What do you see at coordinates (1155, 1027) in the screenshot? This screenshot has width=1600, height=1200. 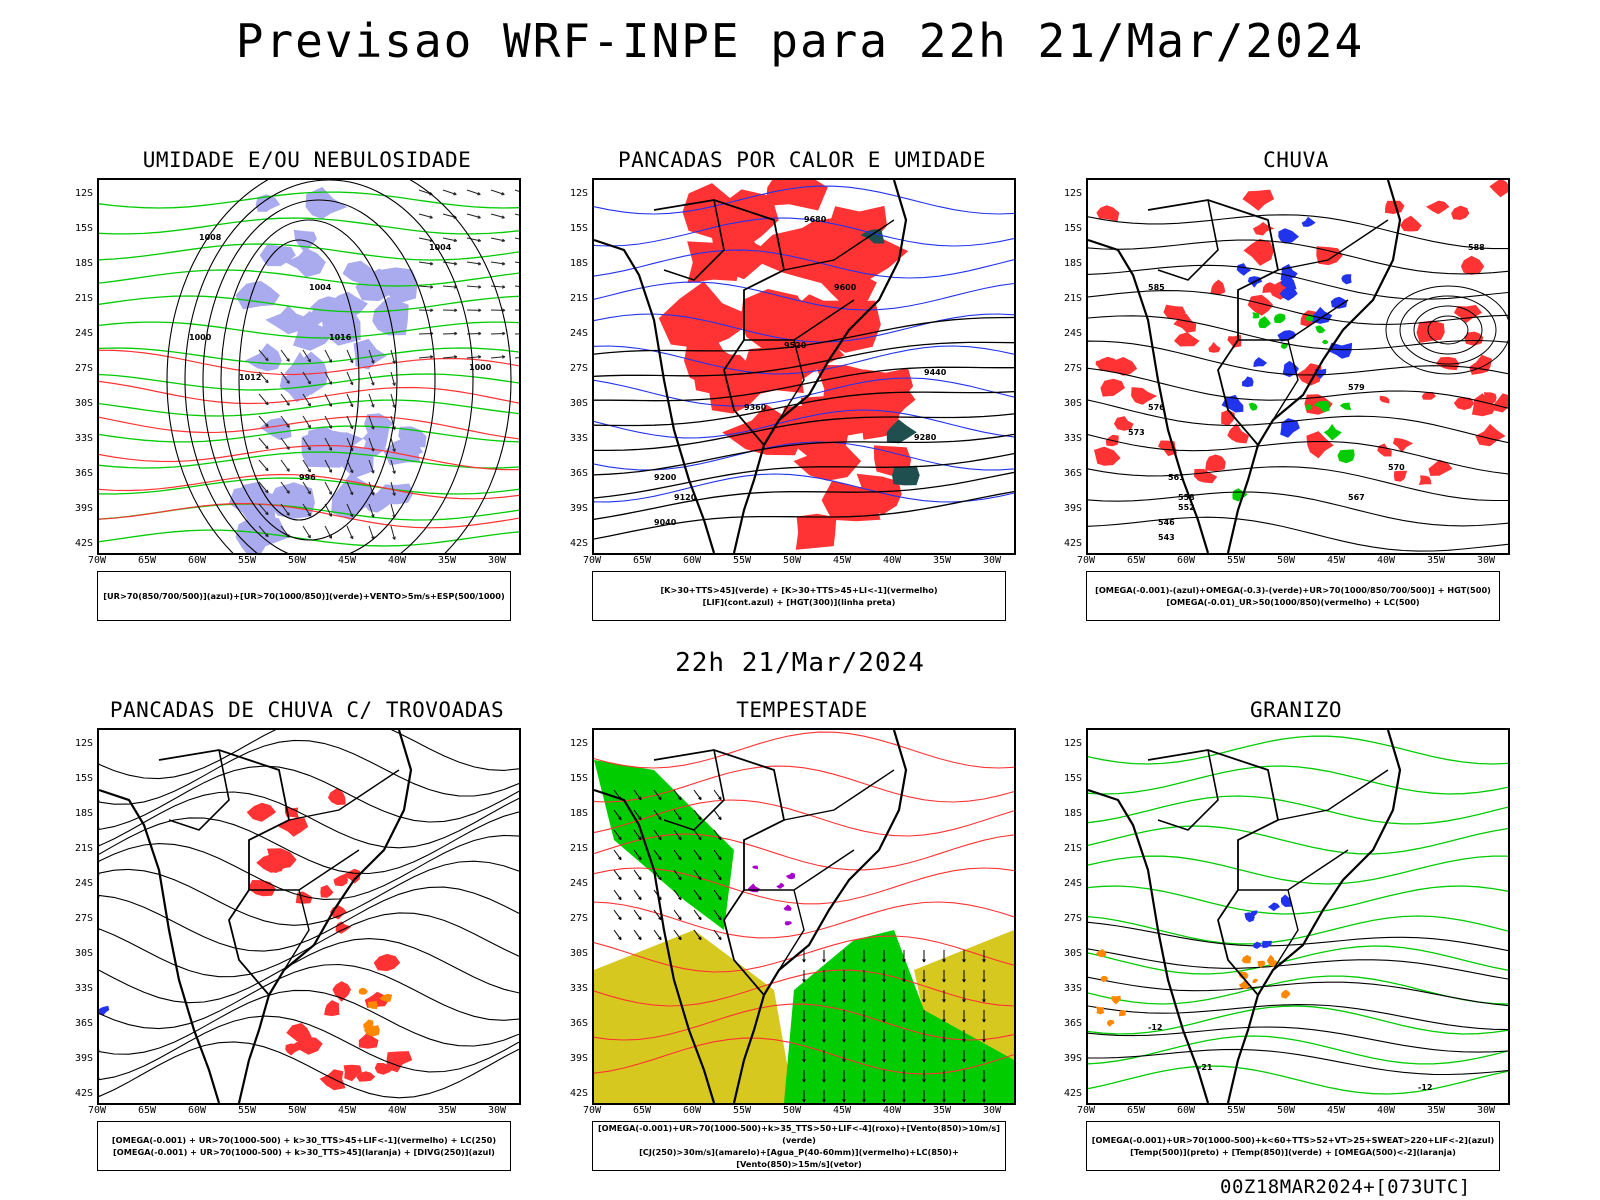 I see `contour-label: -12` at bounding box center [1155, 1027].